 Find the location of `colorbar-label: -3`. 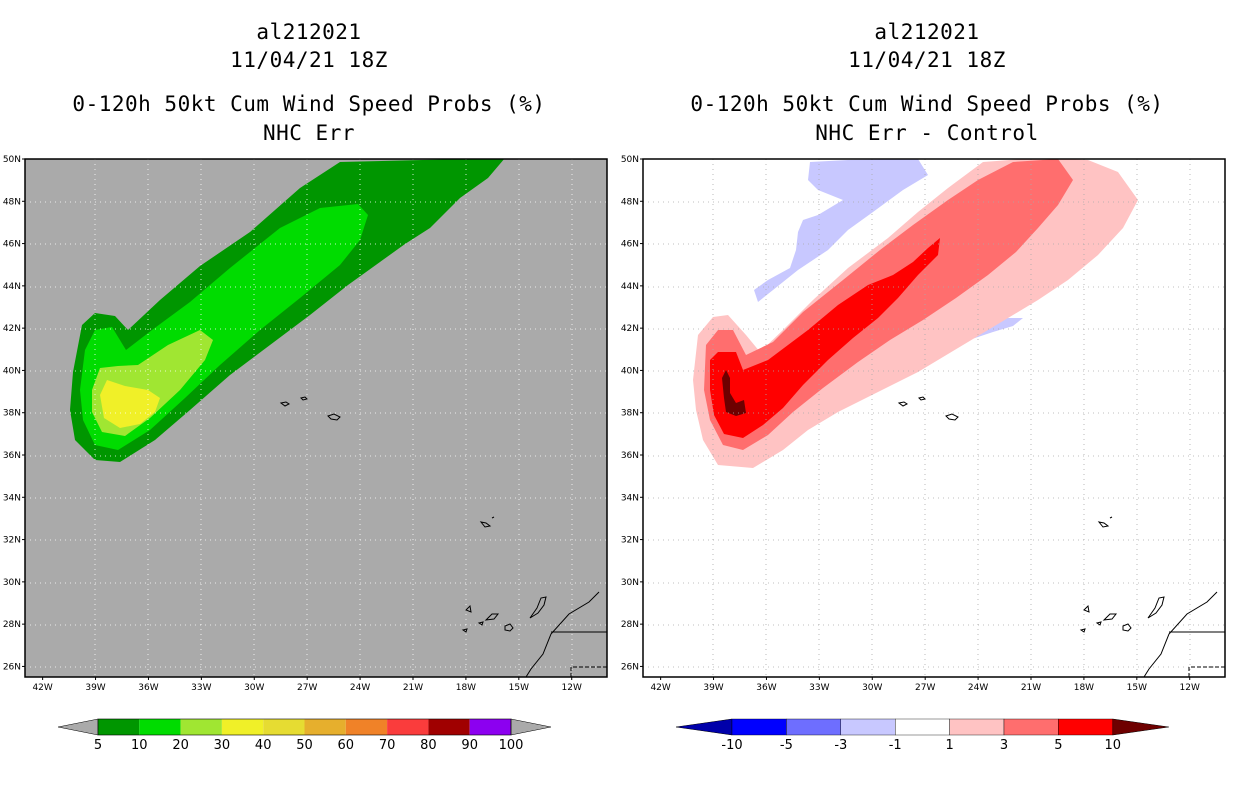

colorbar-label: -3 is located at coordinates (840, 745).